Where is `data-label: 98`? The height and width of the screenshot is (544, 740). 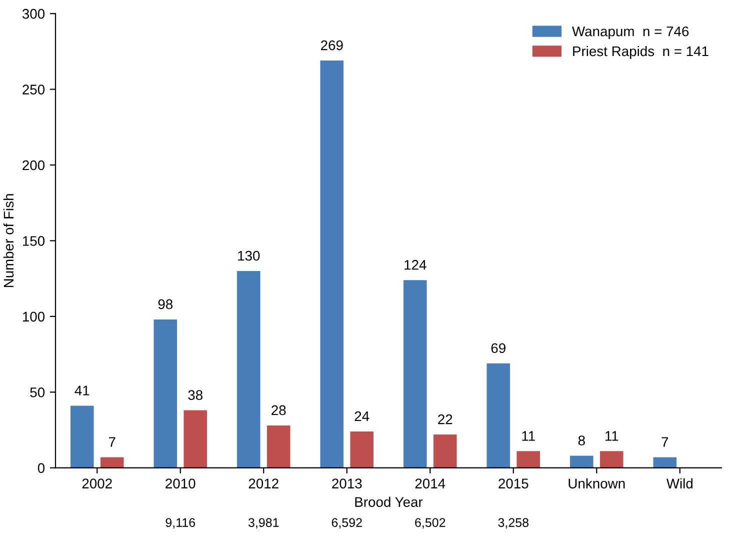 data-label: 98 is located at coordinates (165, 304).